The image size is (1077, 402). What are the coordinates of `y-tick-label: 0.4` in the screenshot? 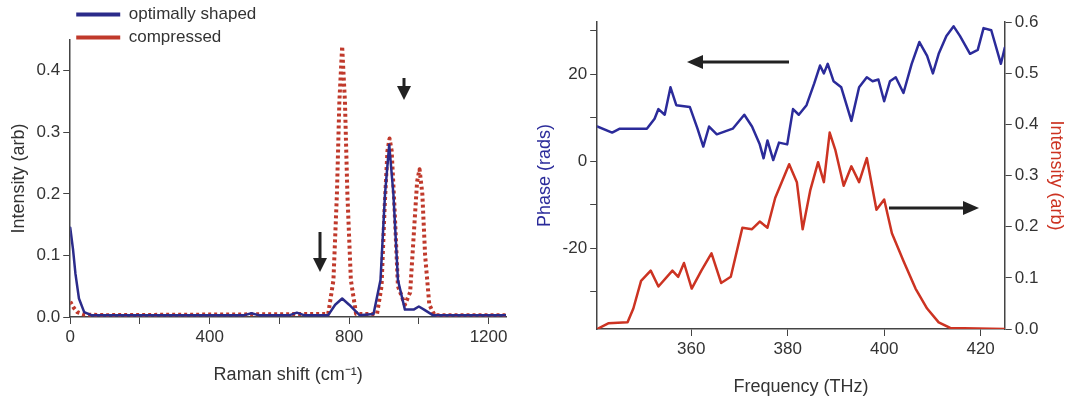 It's located at (48, 70).